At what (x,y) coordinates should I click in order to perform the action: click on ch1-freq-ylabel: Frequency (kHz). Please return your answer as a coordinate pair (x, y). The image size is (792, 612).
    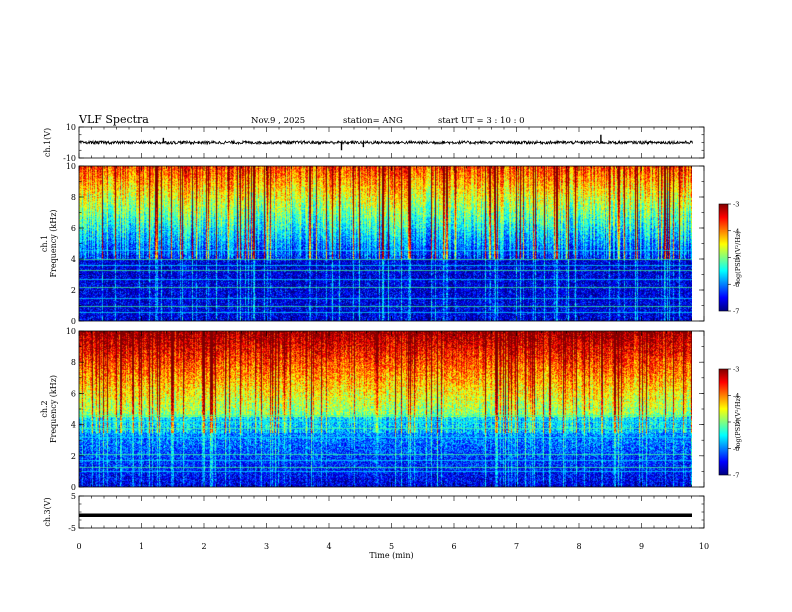
    Looking at the image, I should click on (53, 243).